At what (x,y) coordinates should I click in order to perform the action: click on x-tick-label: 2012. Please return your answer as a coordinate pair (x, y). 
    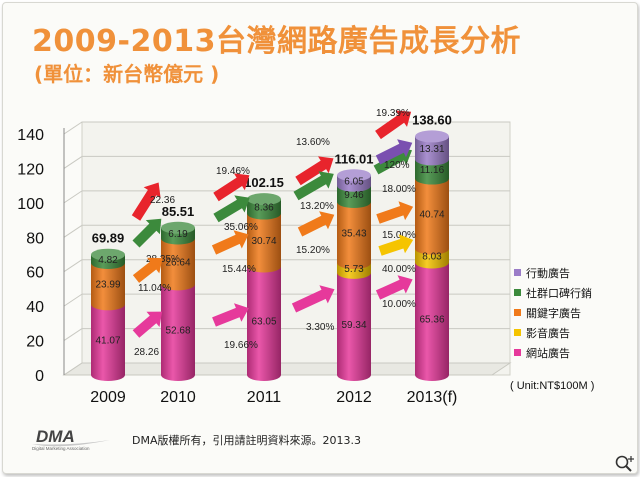
    Looking at the image, I should click on (354, 397).